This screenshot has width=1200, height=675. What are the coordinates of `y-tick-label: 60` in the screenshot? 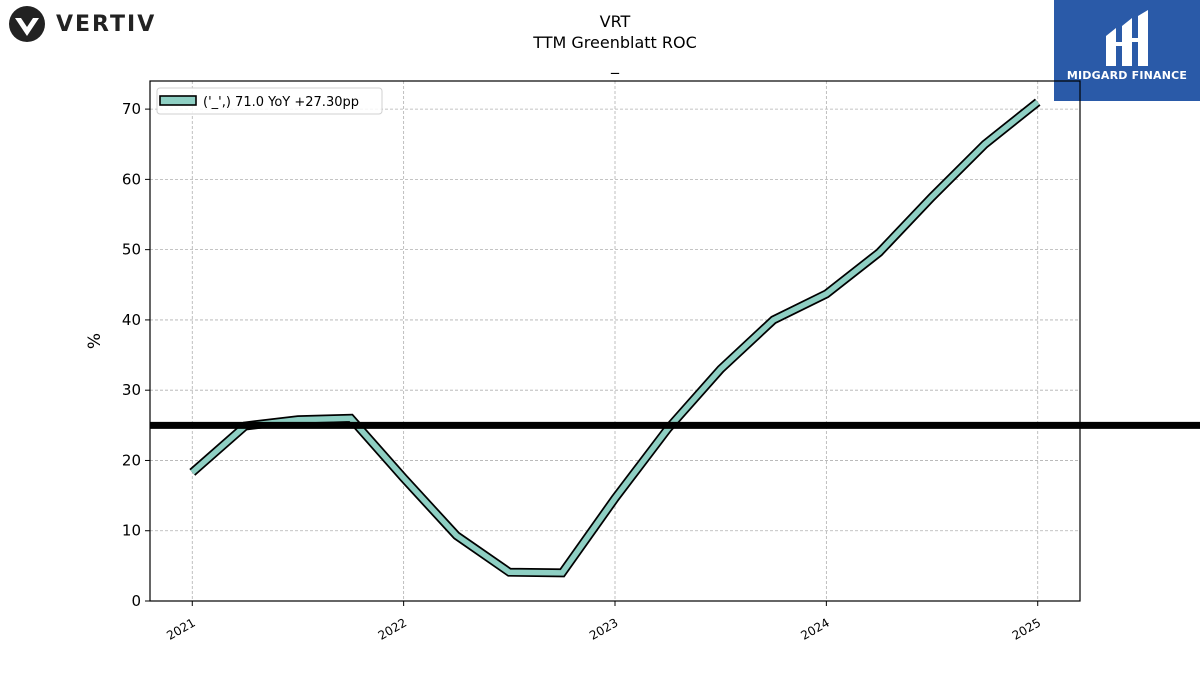 It's located at (131, 179).